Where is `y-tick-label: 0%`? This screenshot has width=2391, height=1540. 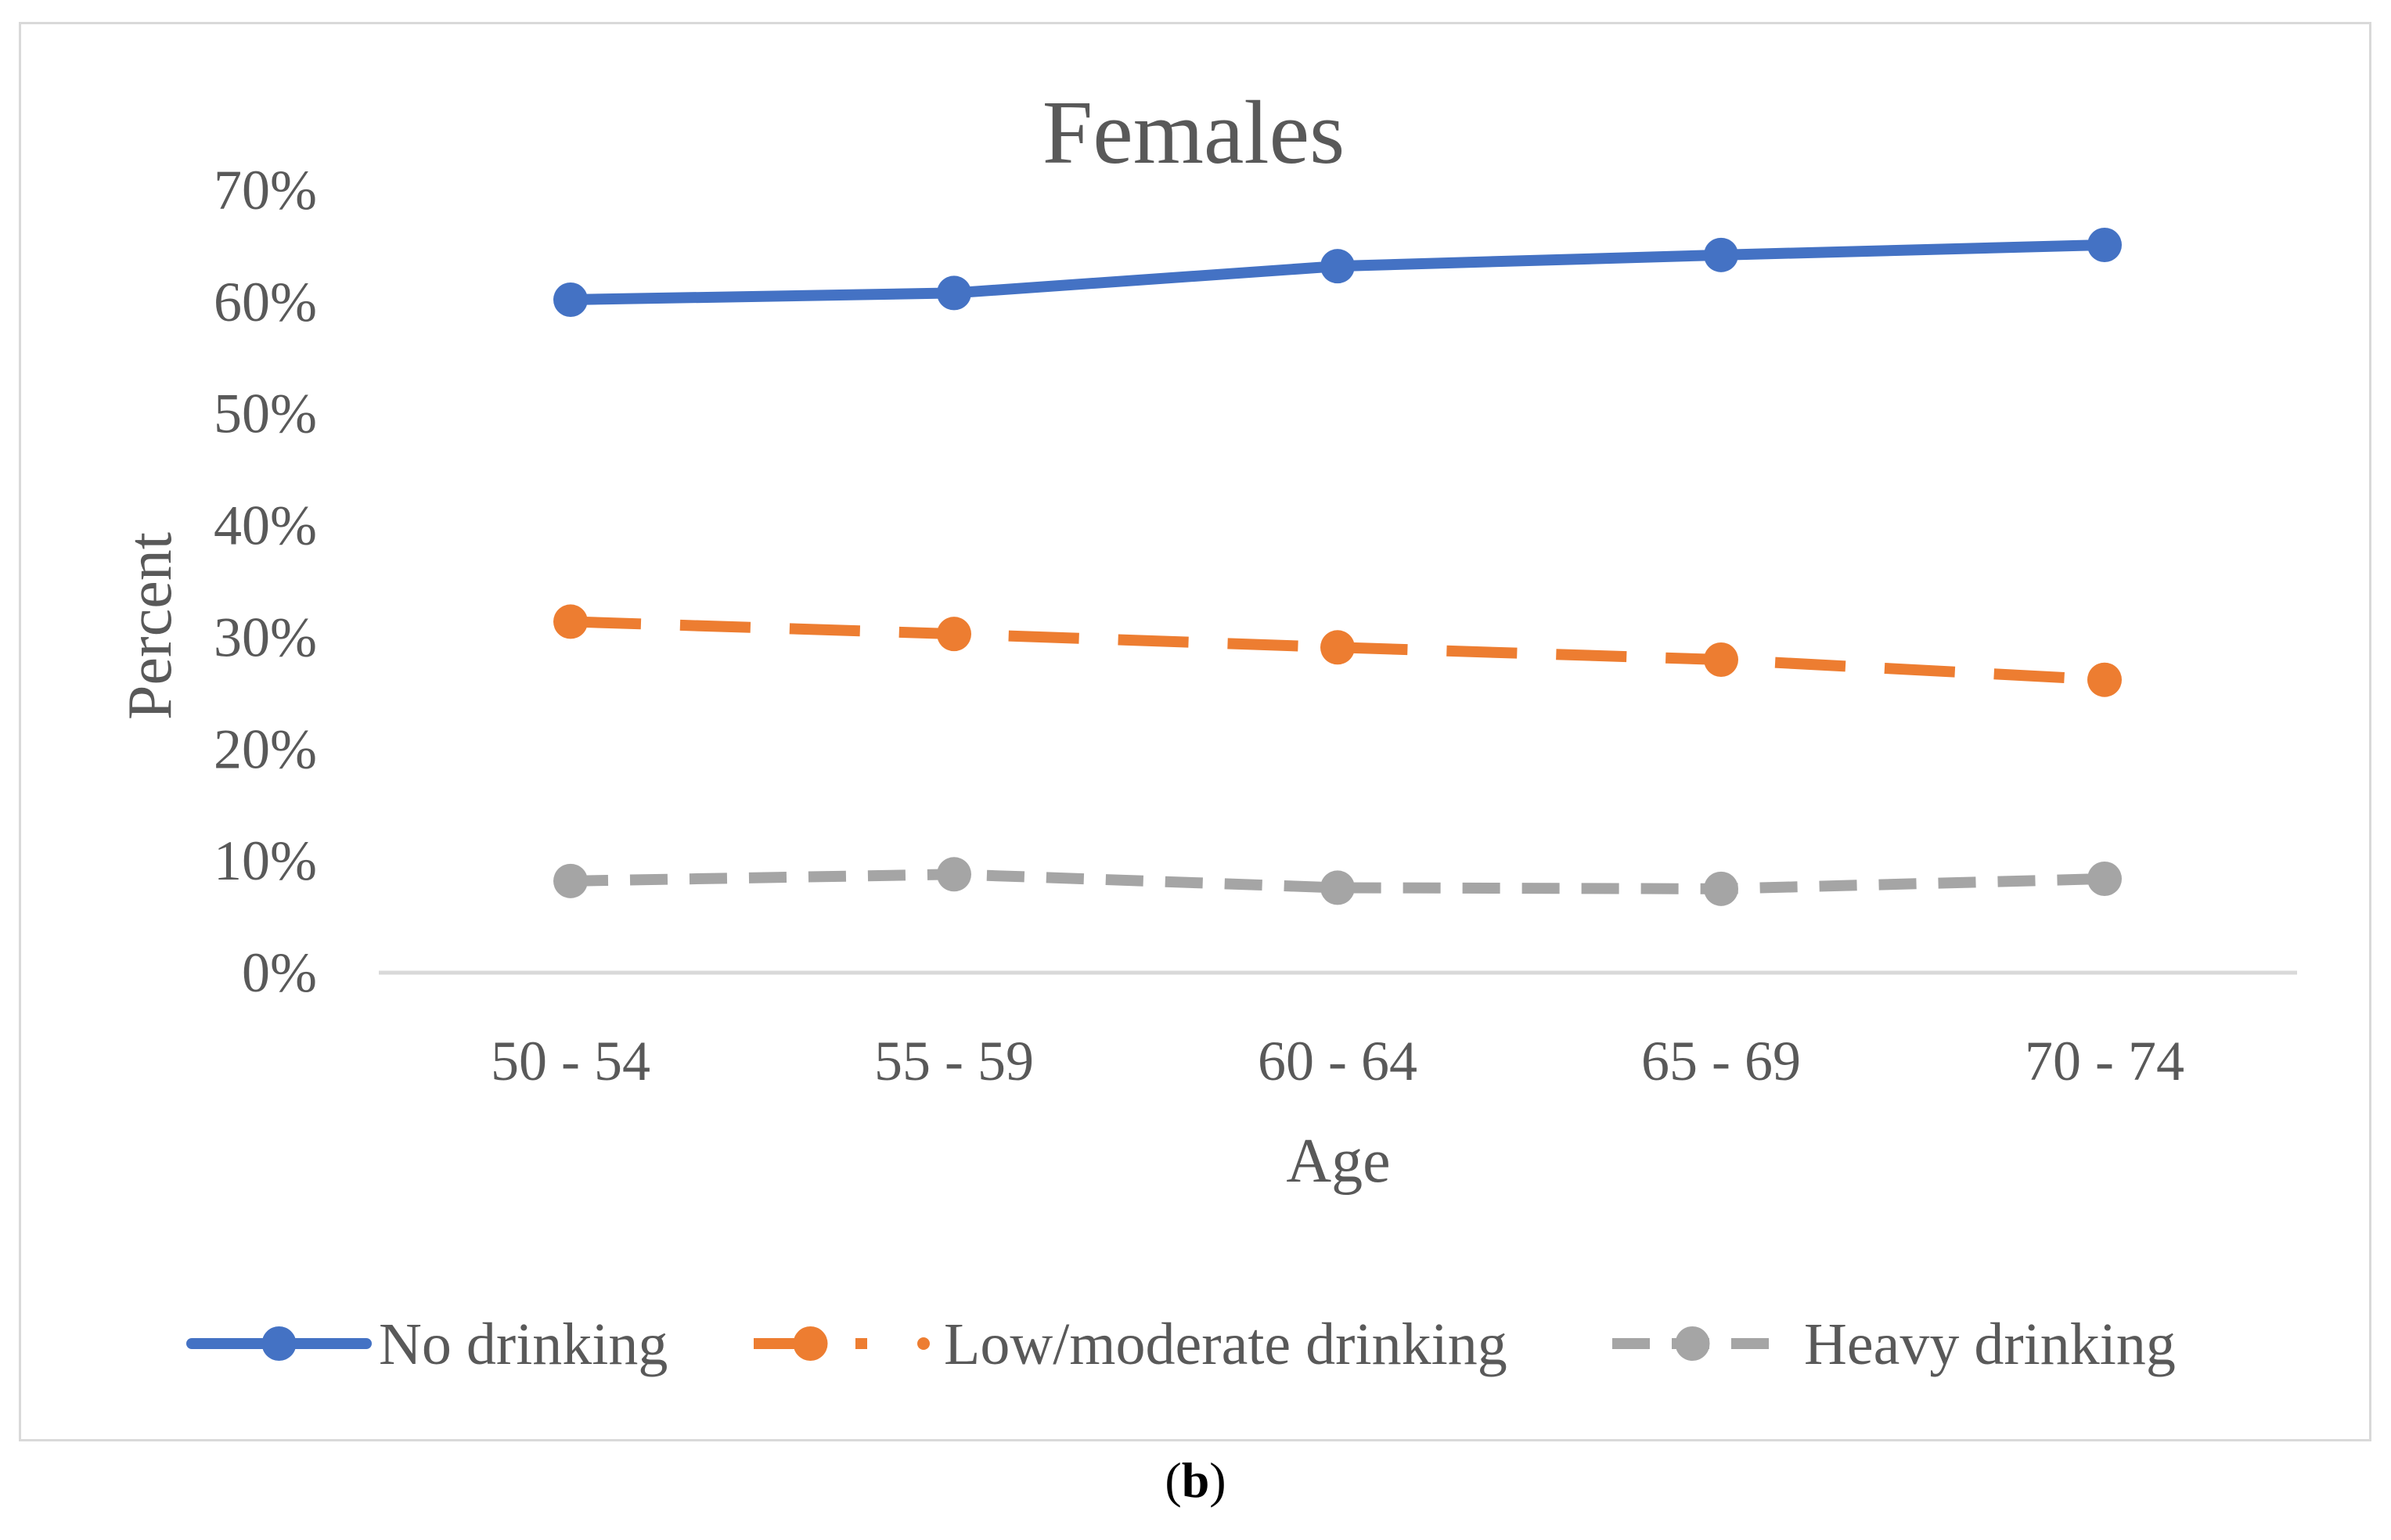
y-tick-label: 0% is located at coordinates (279, 972).